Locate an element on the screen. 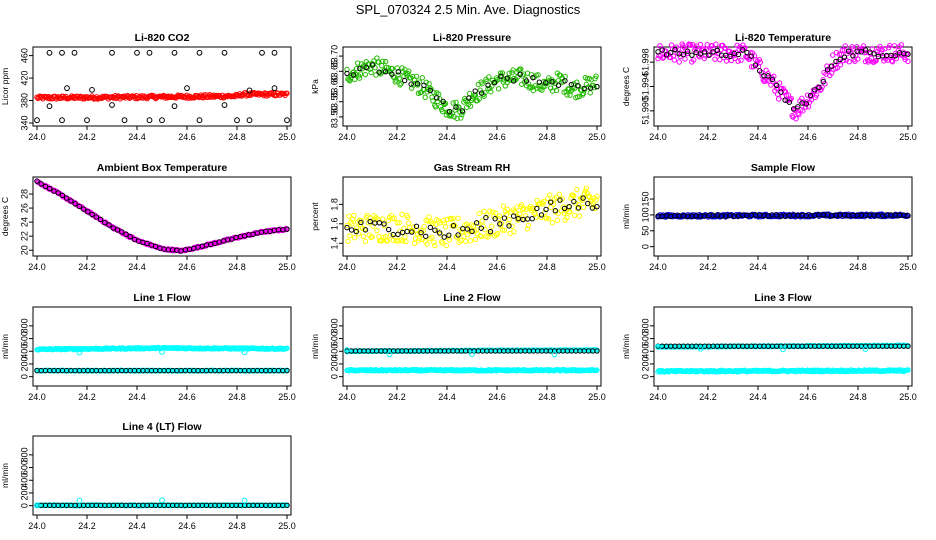 The height and width of the screenshot is (540, 936). series-5s is located at coordinates (472, 217).